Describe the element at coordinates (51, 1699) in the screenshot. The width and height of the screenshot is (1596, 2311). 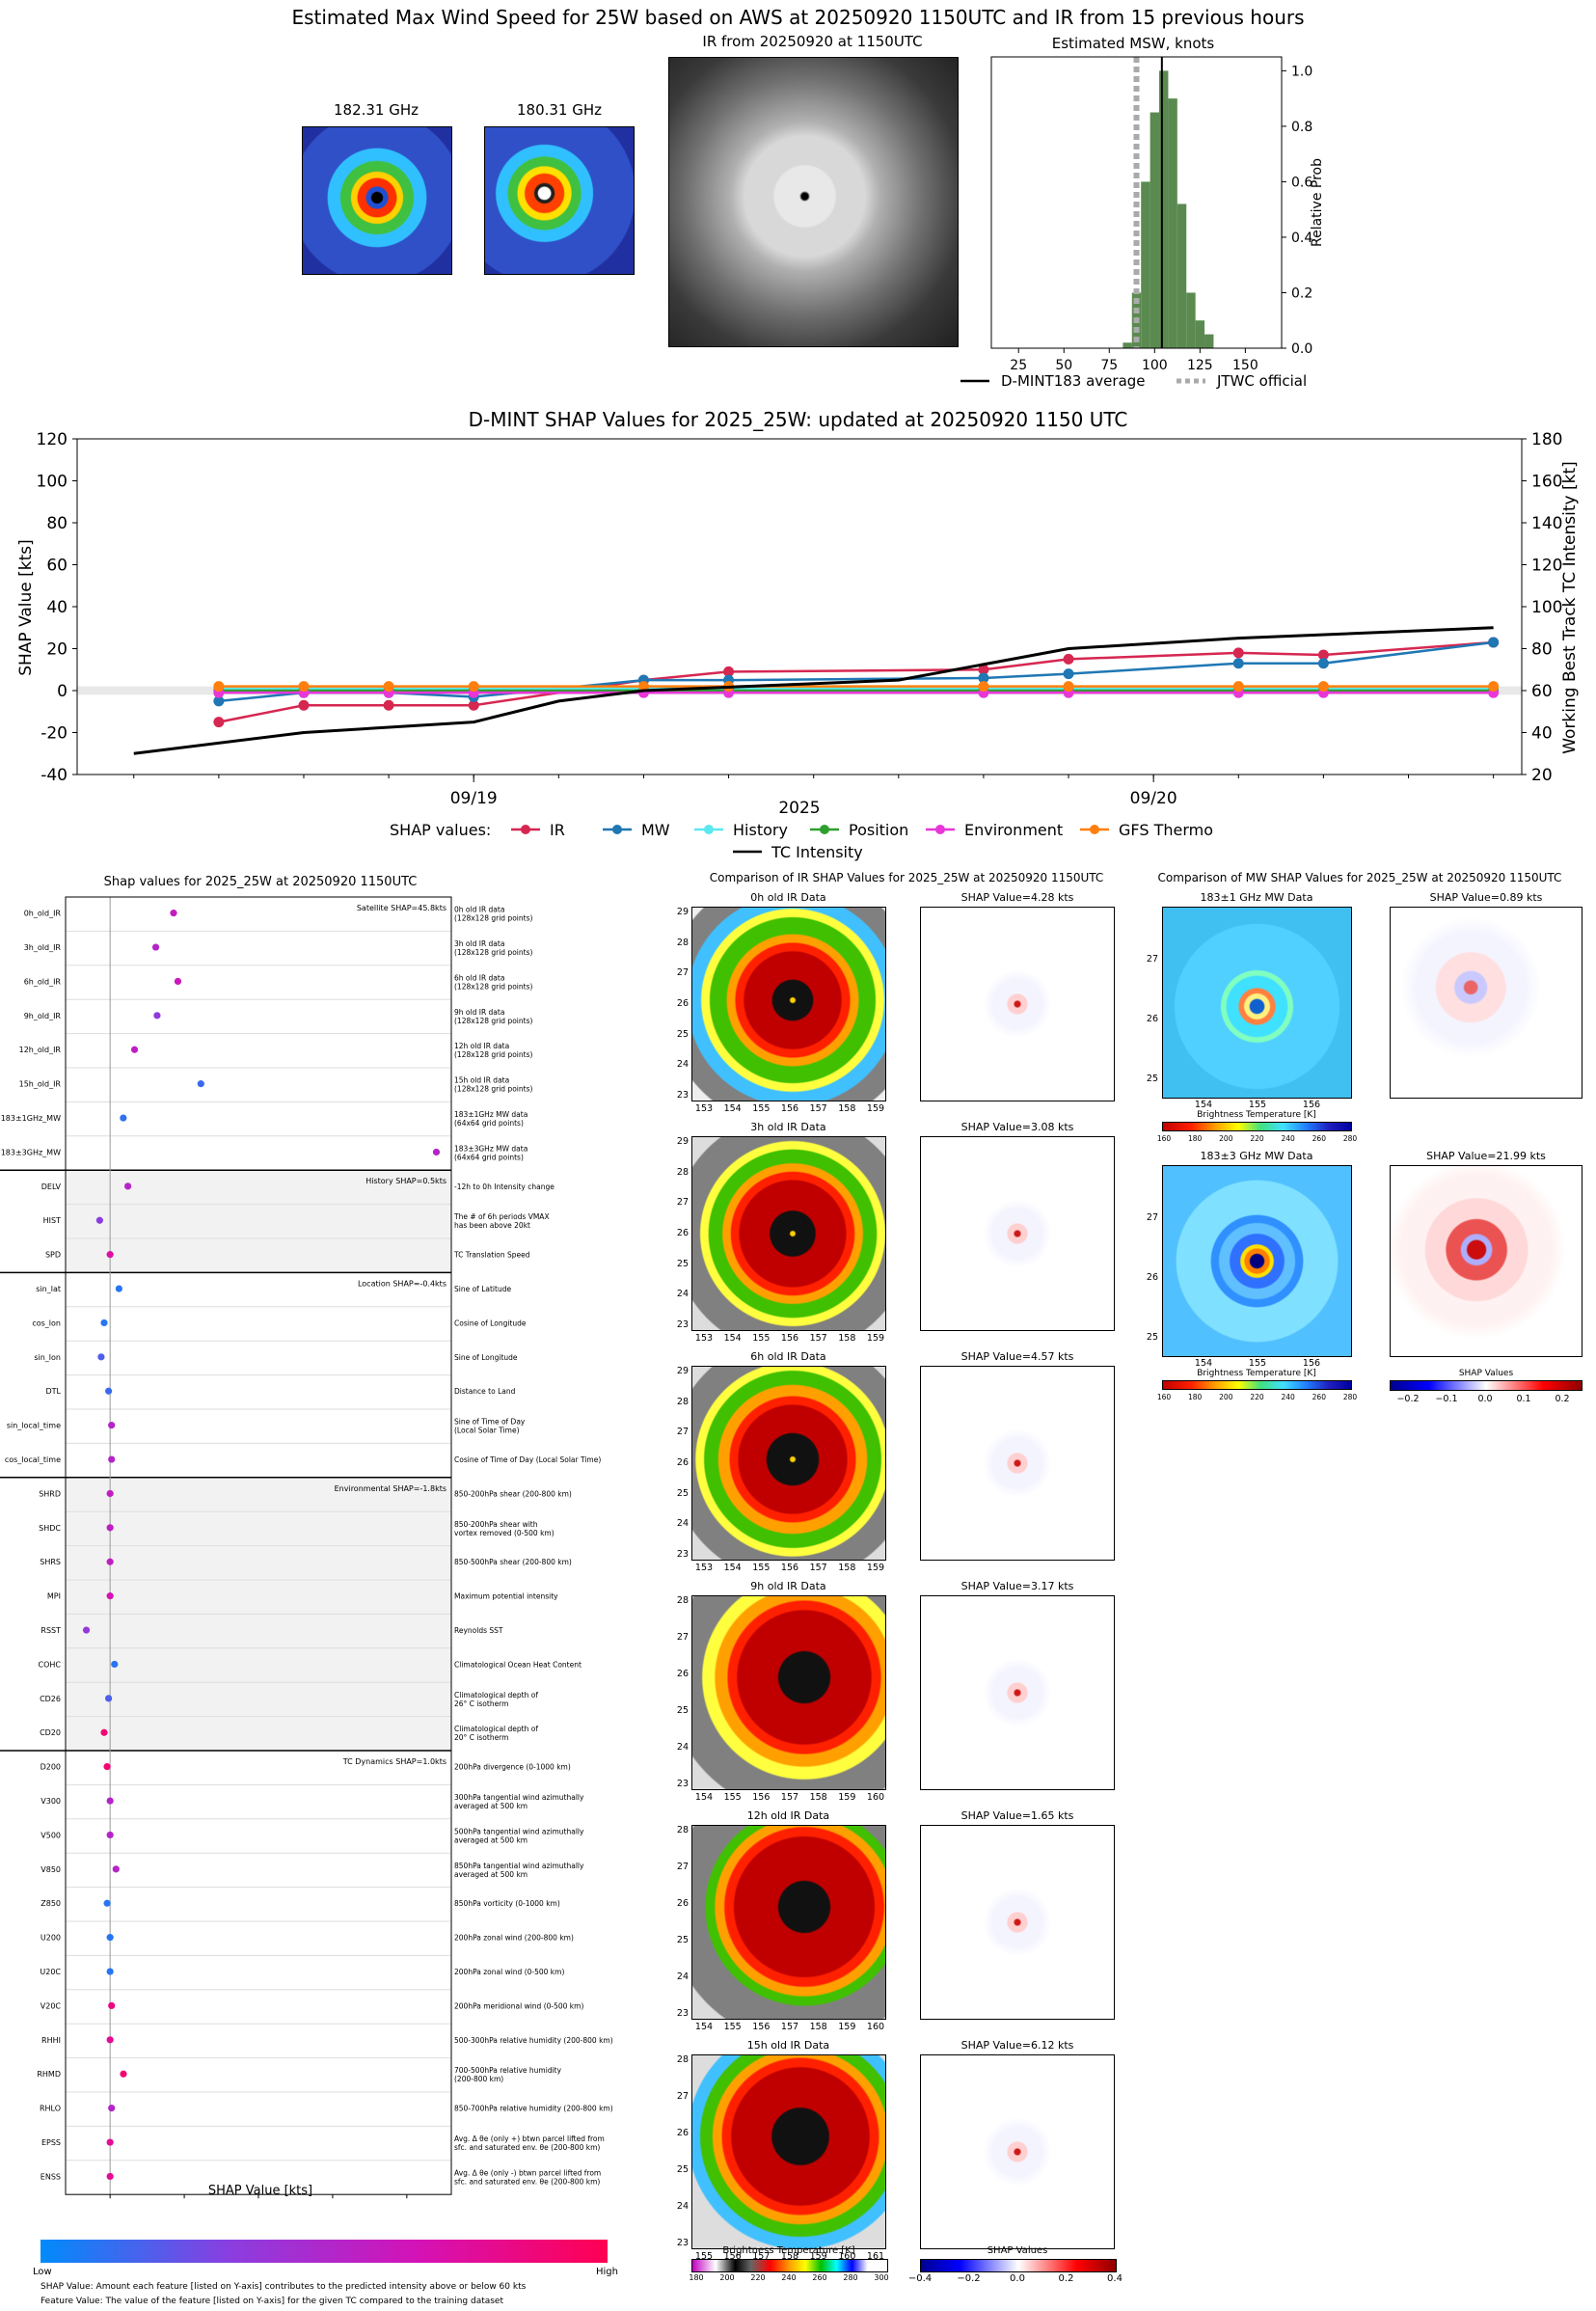
I see `feature-name: CD26` at that location.